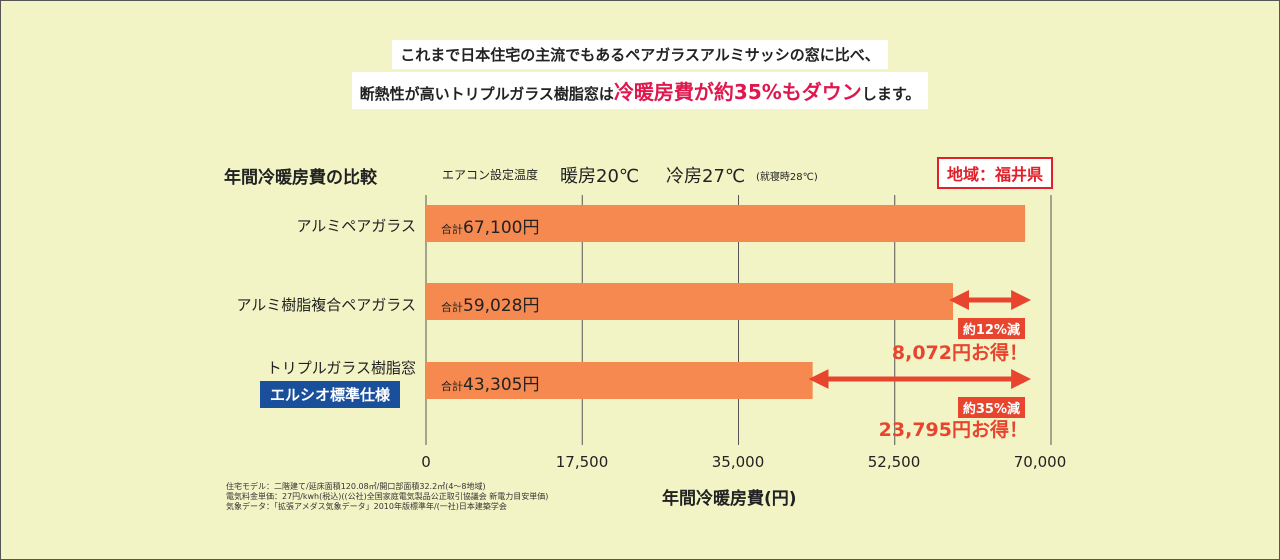 The height and width of the screenshot is (560, 1280). I want to click on x-tick-3: 52,500, so click(894, 462).